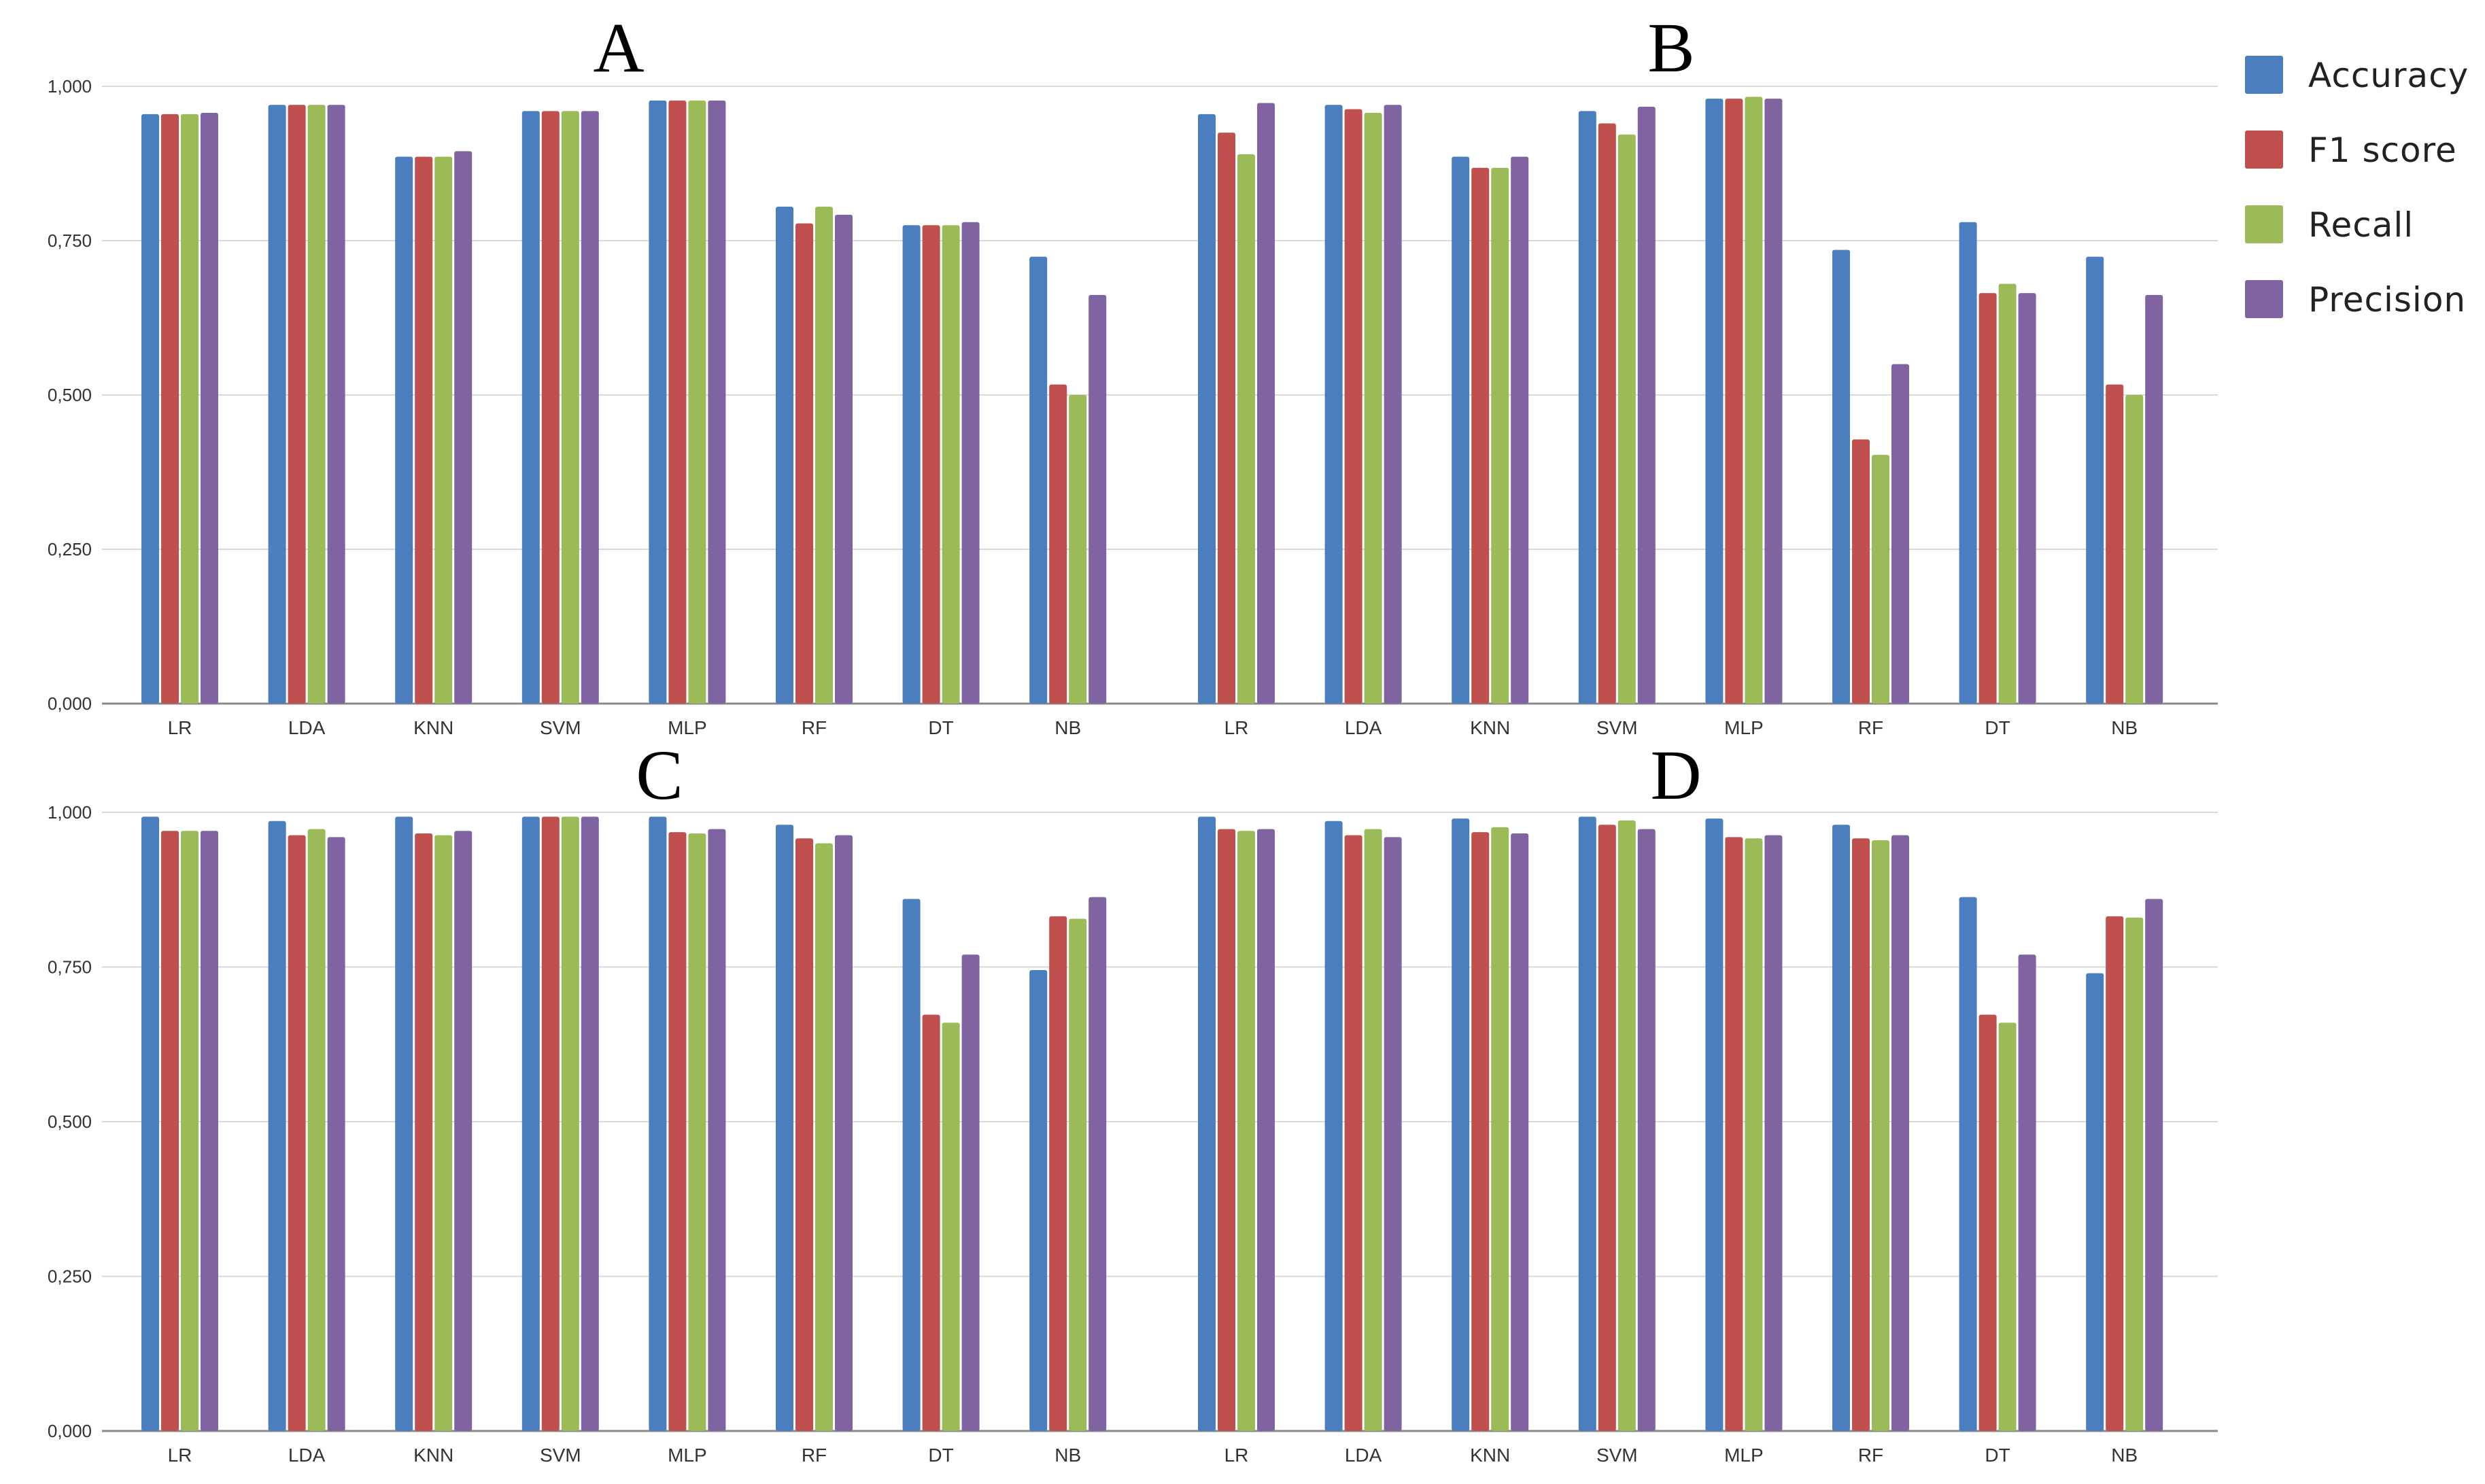 The image size is (2485, 1484). Describe the element at coordinates (70, 813) in the screenshot. I see `y-tick-label-bottom: 1,000` at that location.